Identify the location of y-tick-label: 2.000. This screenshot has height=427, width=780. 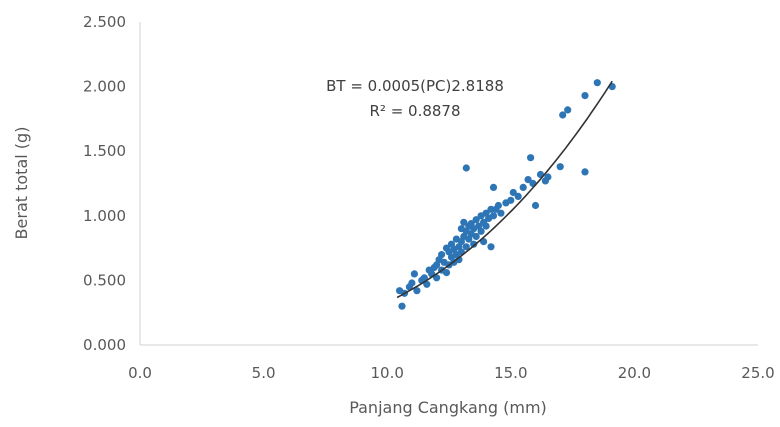
(104, 87).